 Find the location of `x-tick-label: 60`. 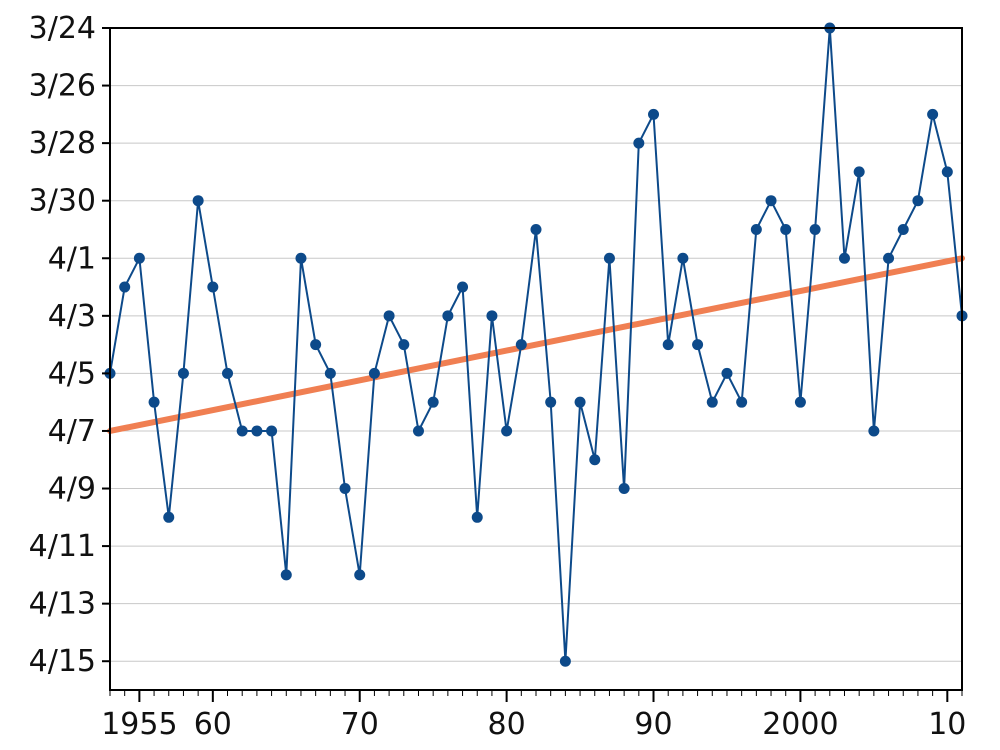

x-tick-label: 60 is located at coordinates (213, 724).